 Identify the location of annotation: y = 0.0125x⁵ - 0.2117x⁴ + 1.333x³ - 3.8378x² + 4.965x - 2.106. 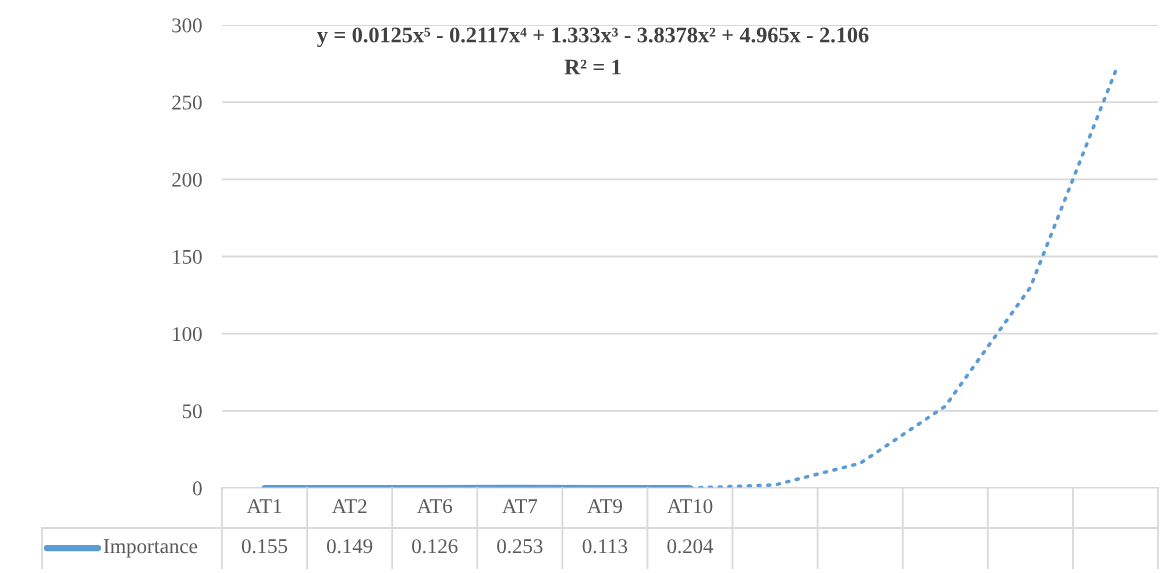
(593, 37).